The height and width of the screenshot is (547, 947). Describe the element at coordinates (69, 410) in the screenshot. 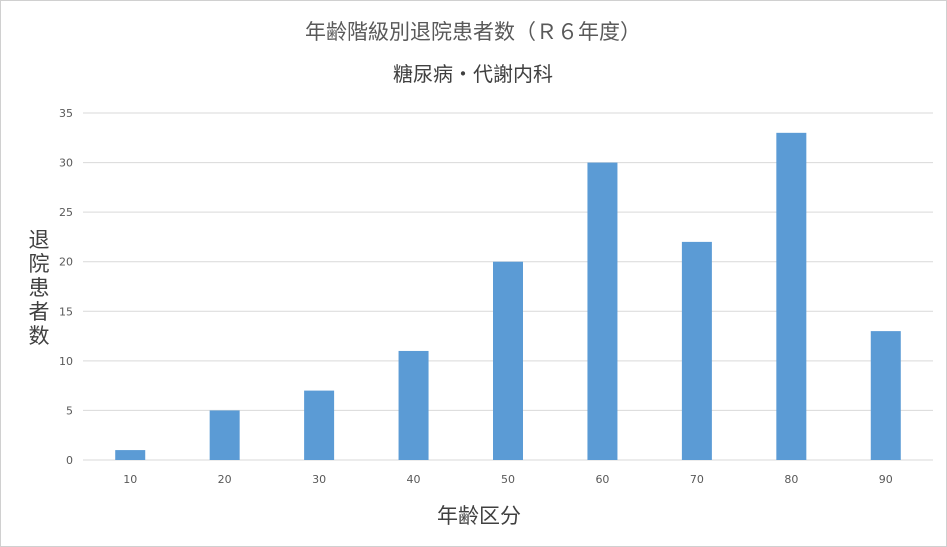

I see `y-tick-label: 5` at that location.